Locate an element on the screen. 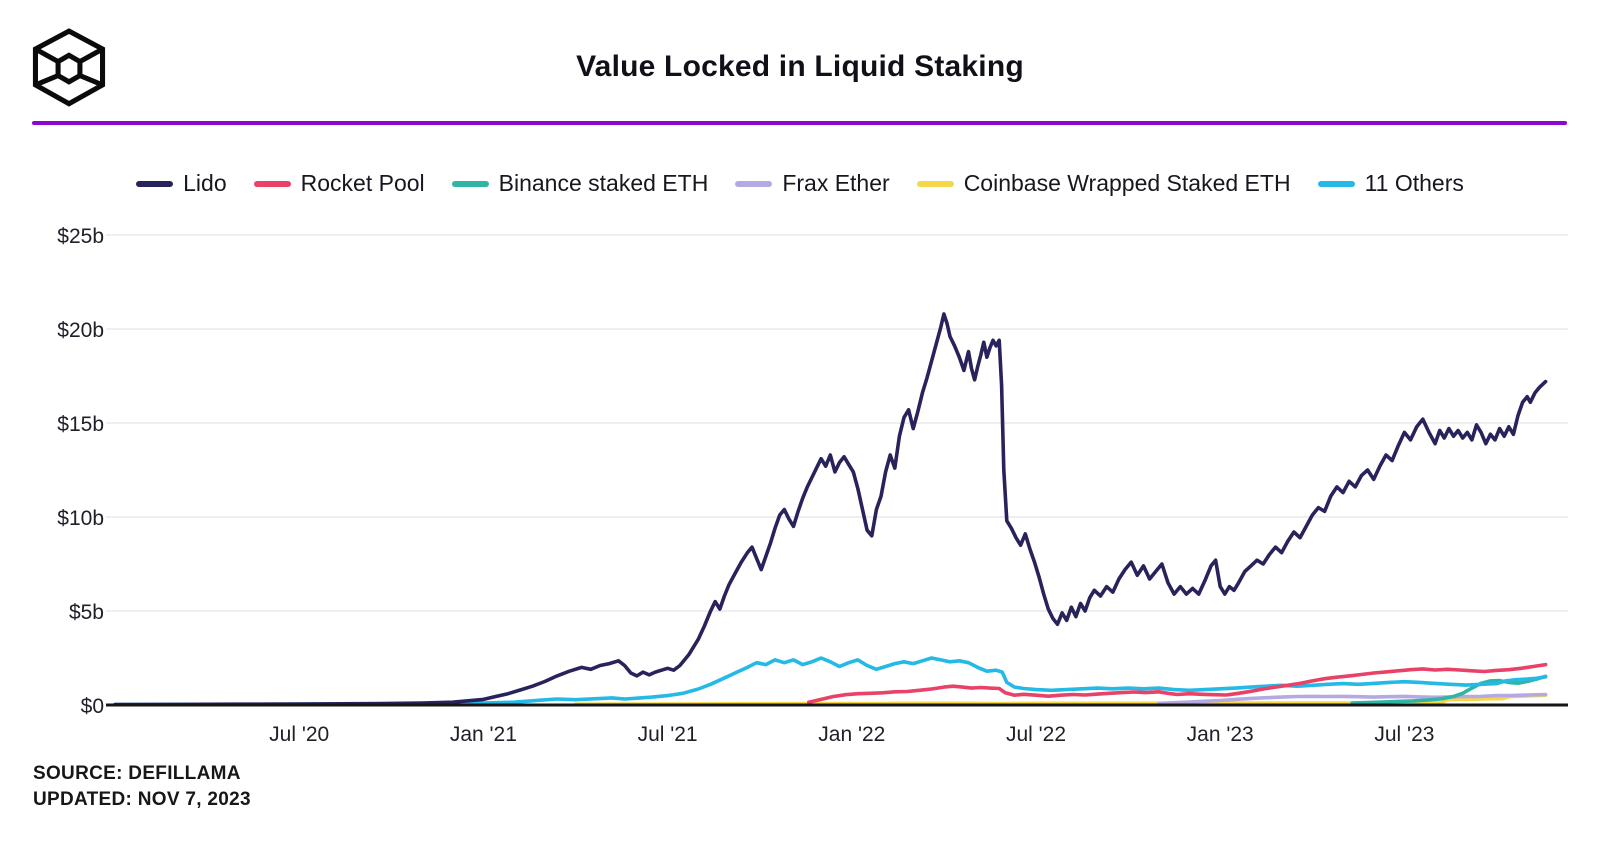 This screenshot has width=1600, height=845. y-axis-tick-label: $5b is located at coordinates (86, 612).